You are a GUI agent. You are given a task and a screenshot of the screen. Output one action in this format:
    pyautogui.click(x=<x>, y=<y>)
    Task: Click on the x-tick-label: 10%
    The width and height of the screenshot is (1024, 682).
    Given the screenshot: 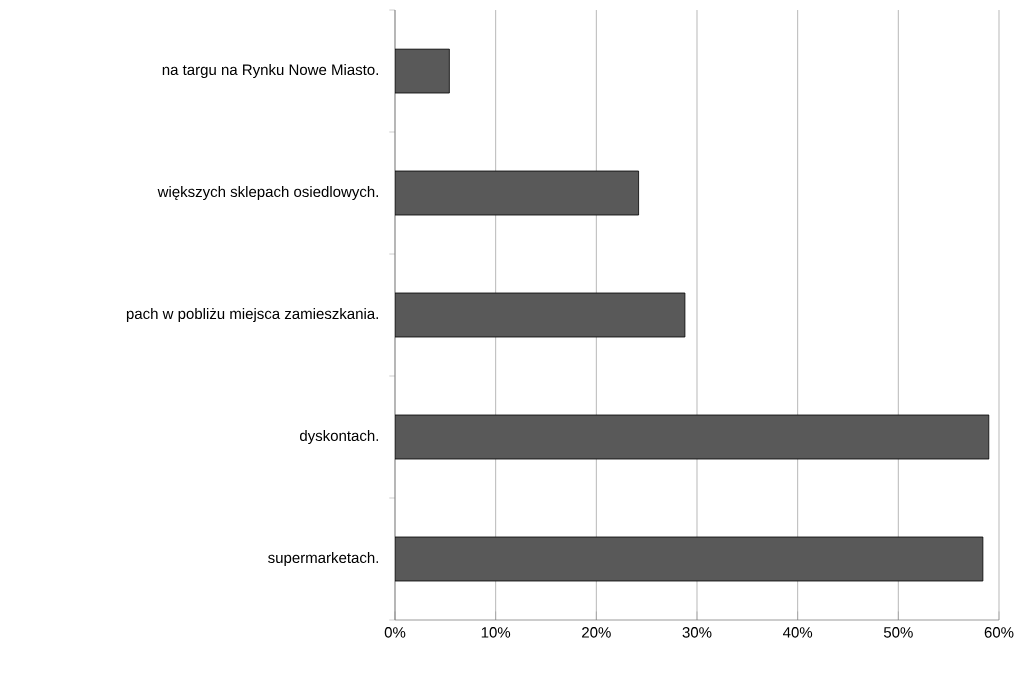 What is the action you would take?
    pyautogui.click(x=496, y=632)
    